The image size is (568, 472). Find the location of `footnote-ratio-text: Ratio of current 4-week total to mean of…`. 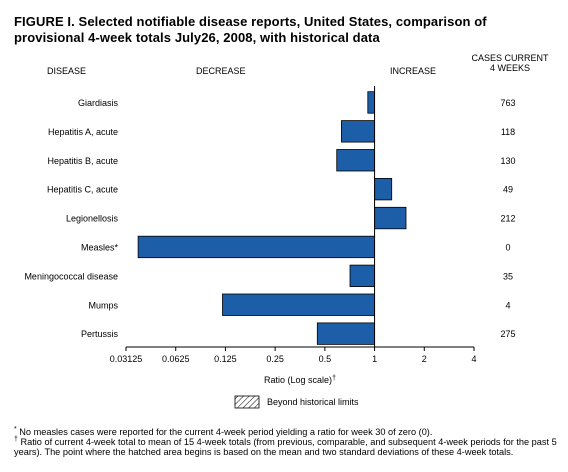

footnote-ratio-text: Ratio of current 4-week total to mean of… is located at coordinates (285, 447).